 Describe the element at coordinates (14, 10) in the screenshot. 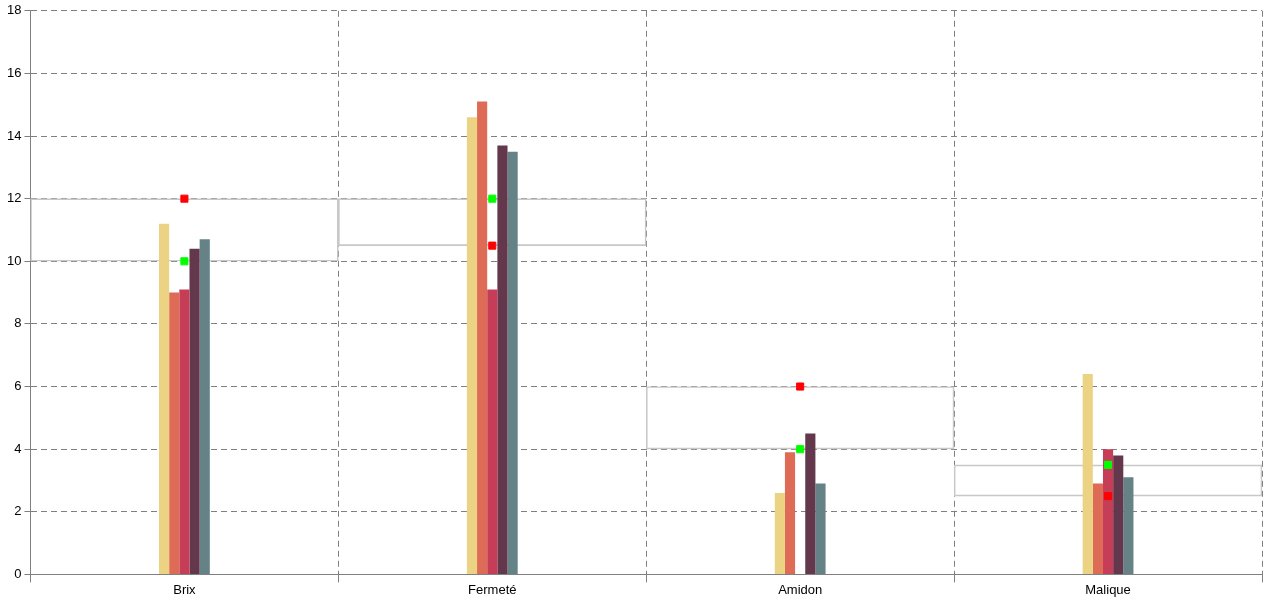

I see `y-tick-label: 18` at that location.